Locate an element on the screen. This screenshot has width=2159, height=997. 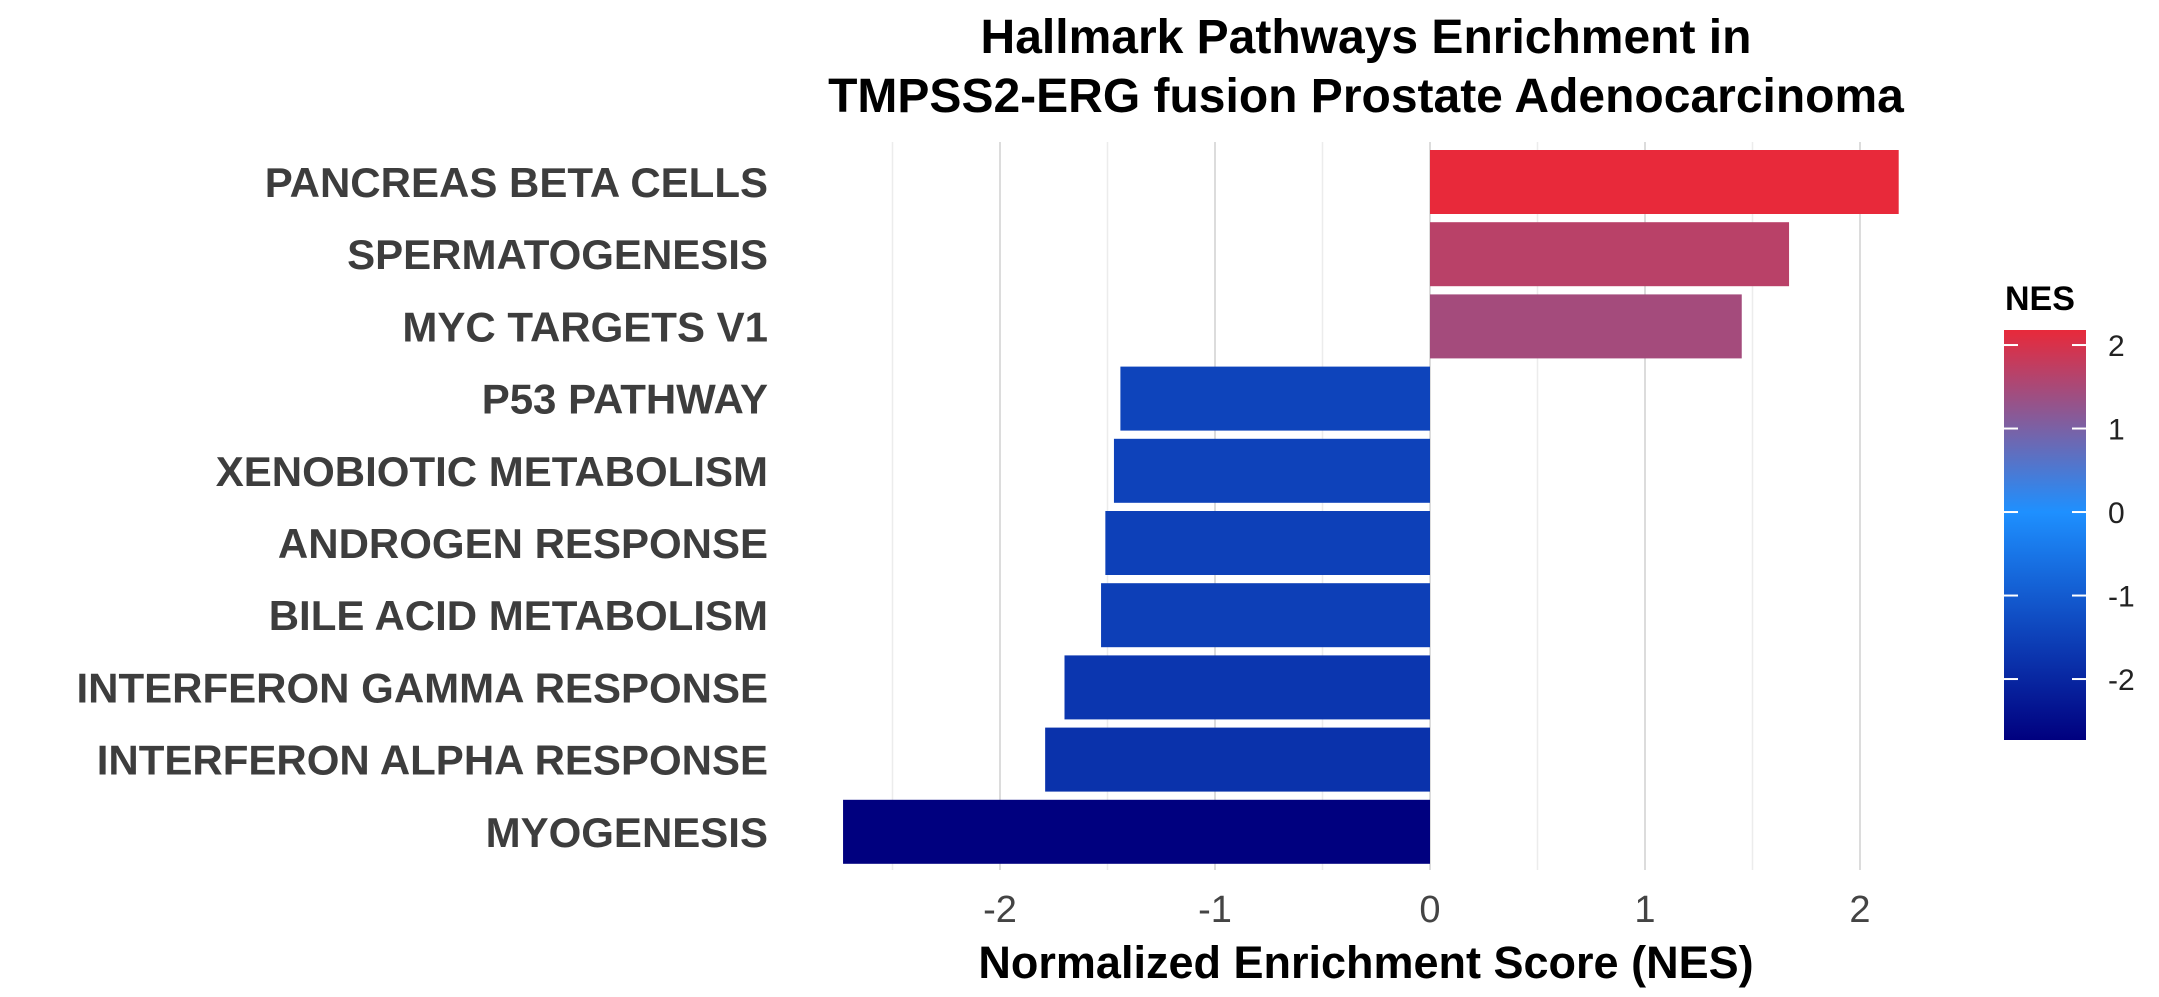
bar-pancreas-beta-cells is located at coordinates (1664, 182).